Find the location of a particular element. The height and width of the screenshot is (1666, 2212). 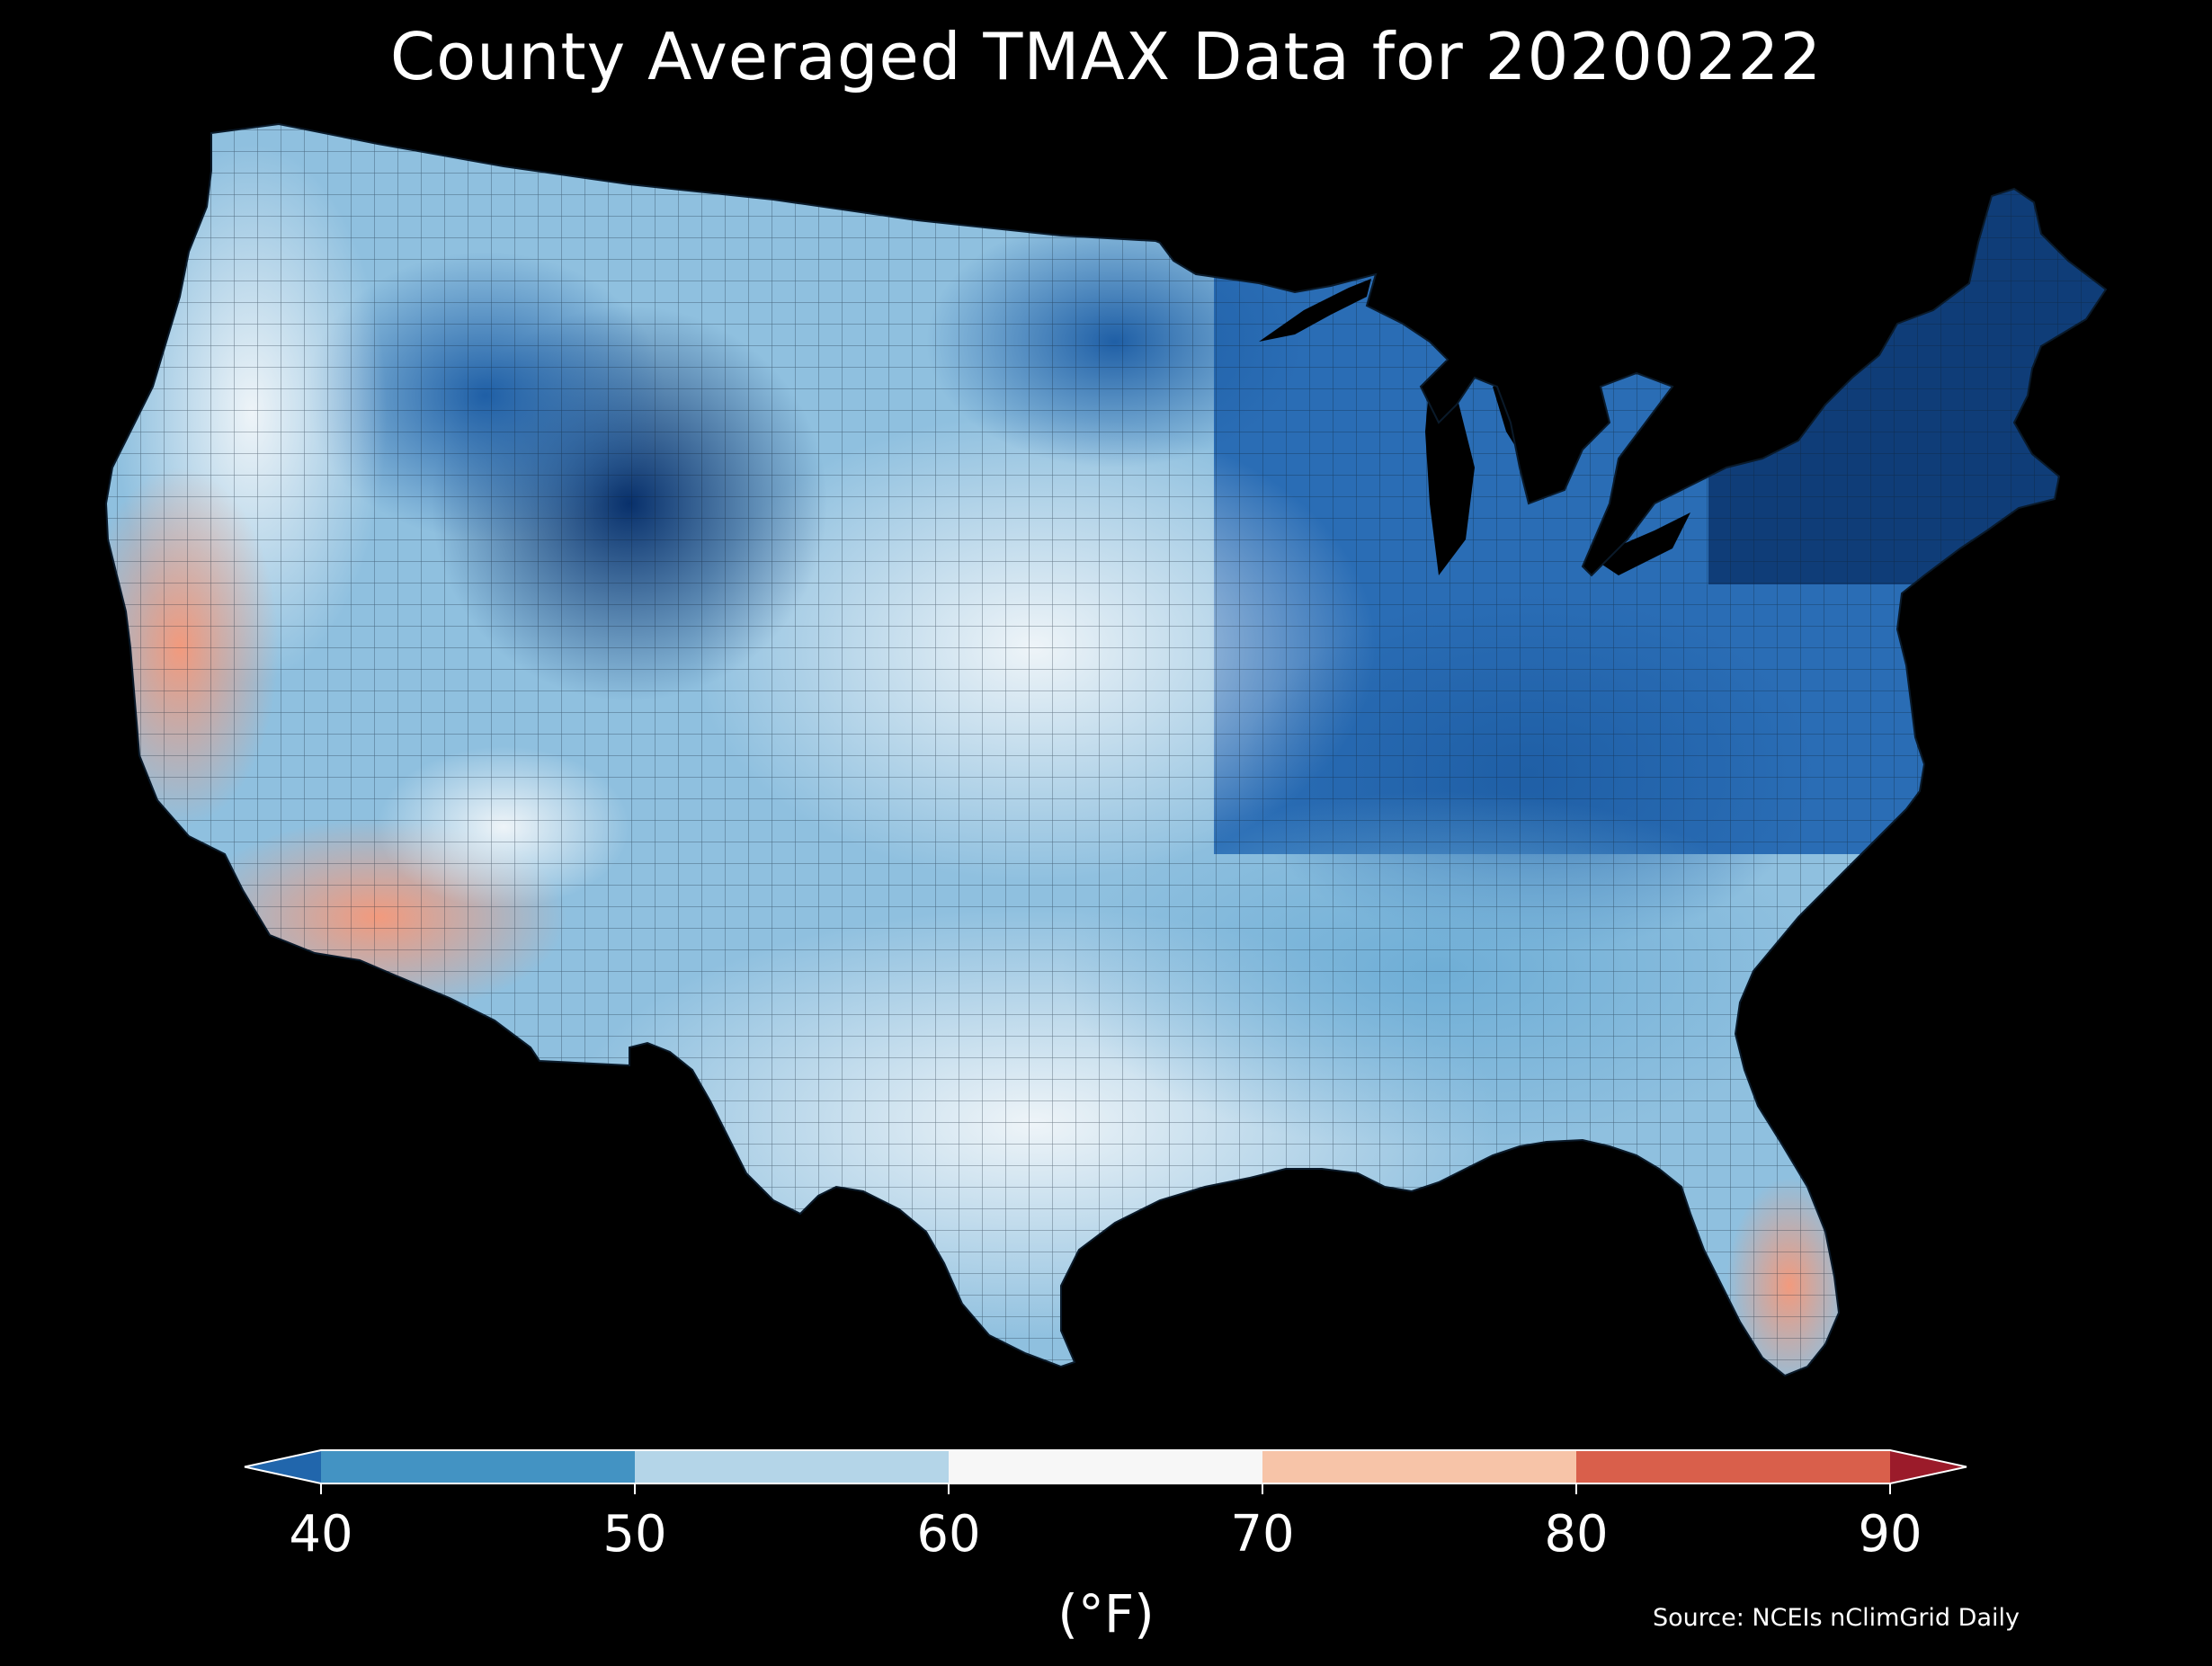

colorbar is located at coordinates (1105, 1471).